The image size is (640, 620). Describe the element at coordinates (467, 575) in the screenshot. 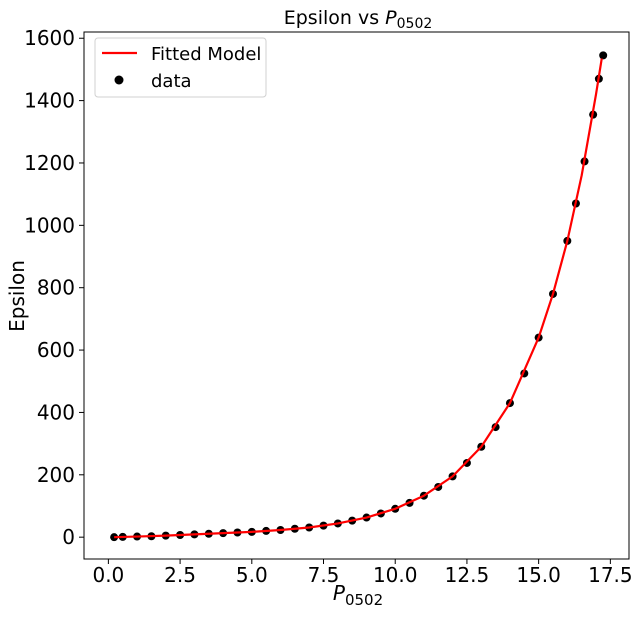

I see `x-tick-label: 12.5` at that location.